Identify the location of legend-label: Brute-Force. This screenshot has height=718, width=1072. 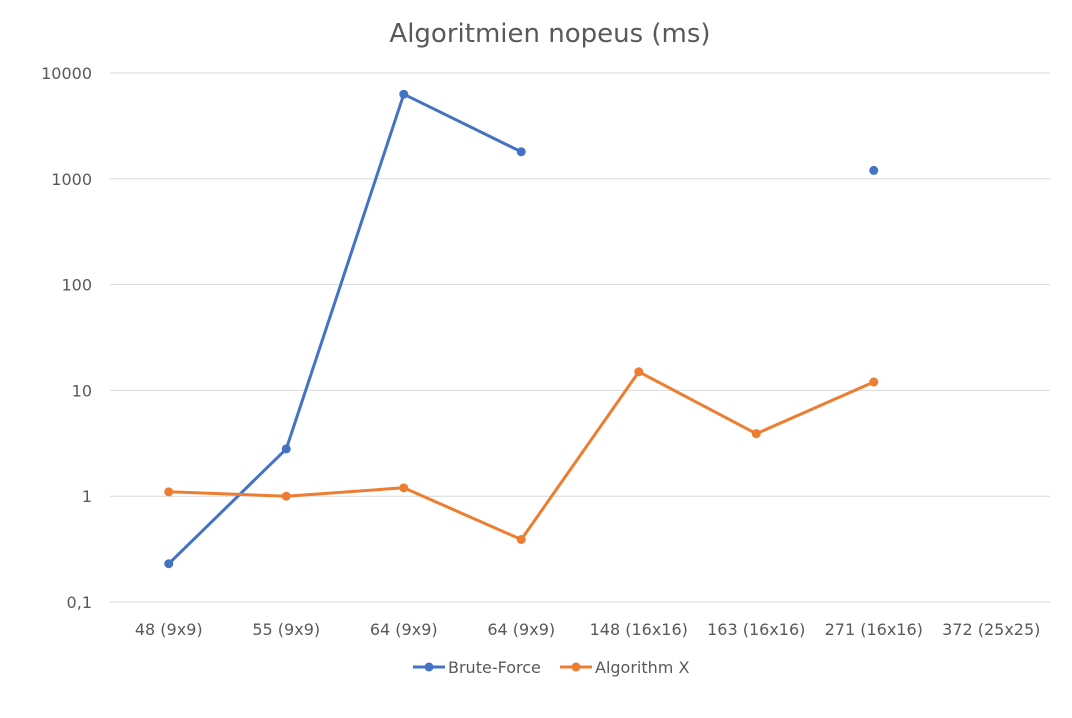
(494, 667).